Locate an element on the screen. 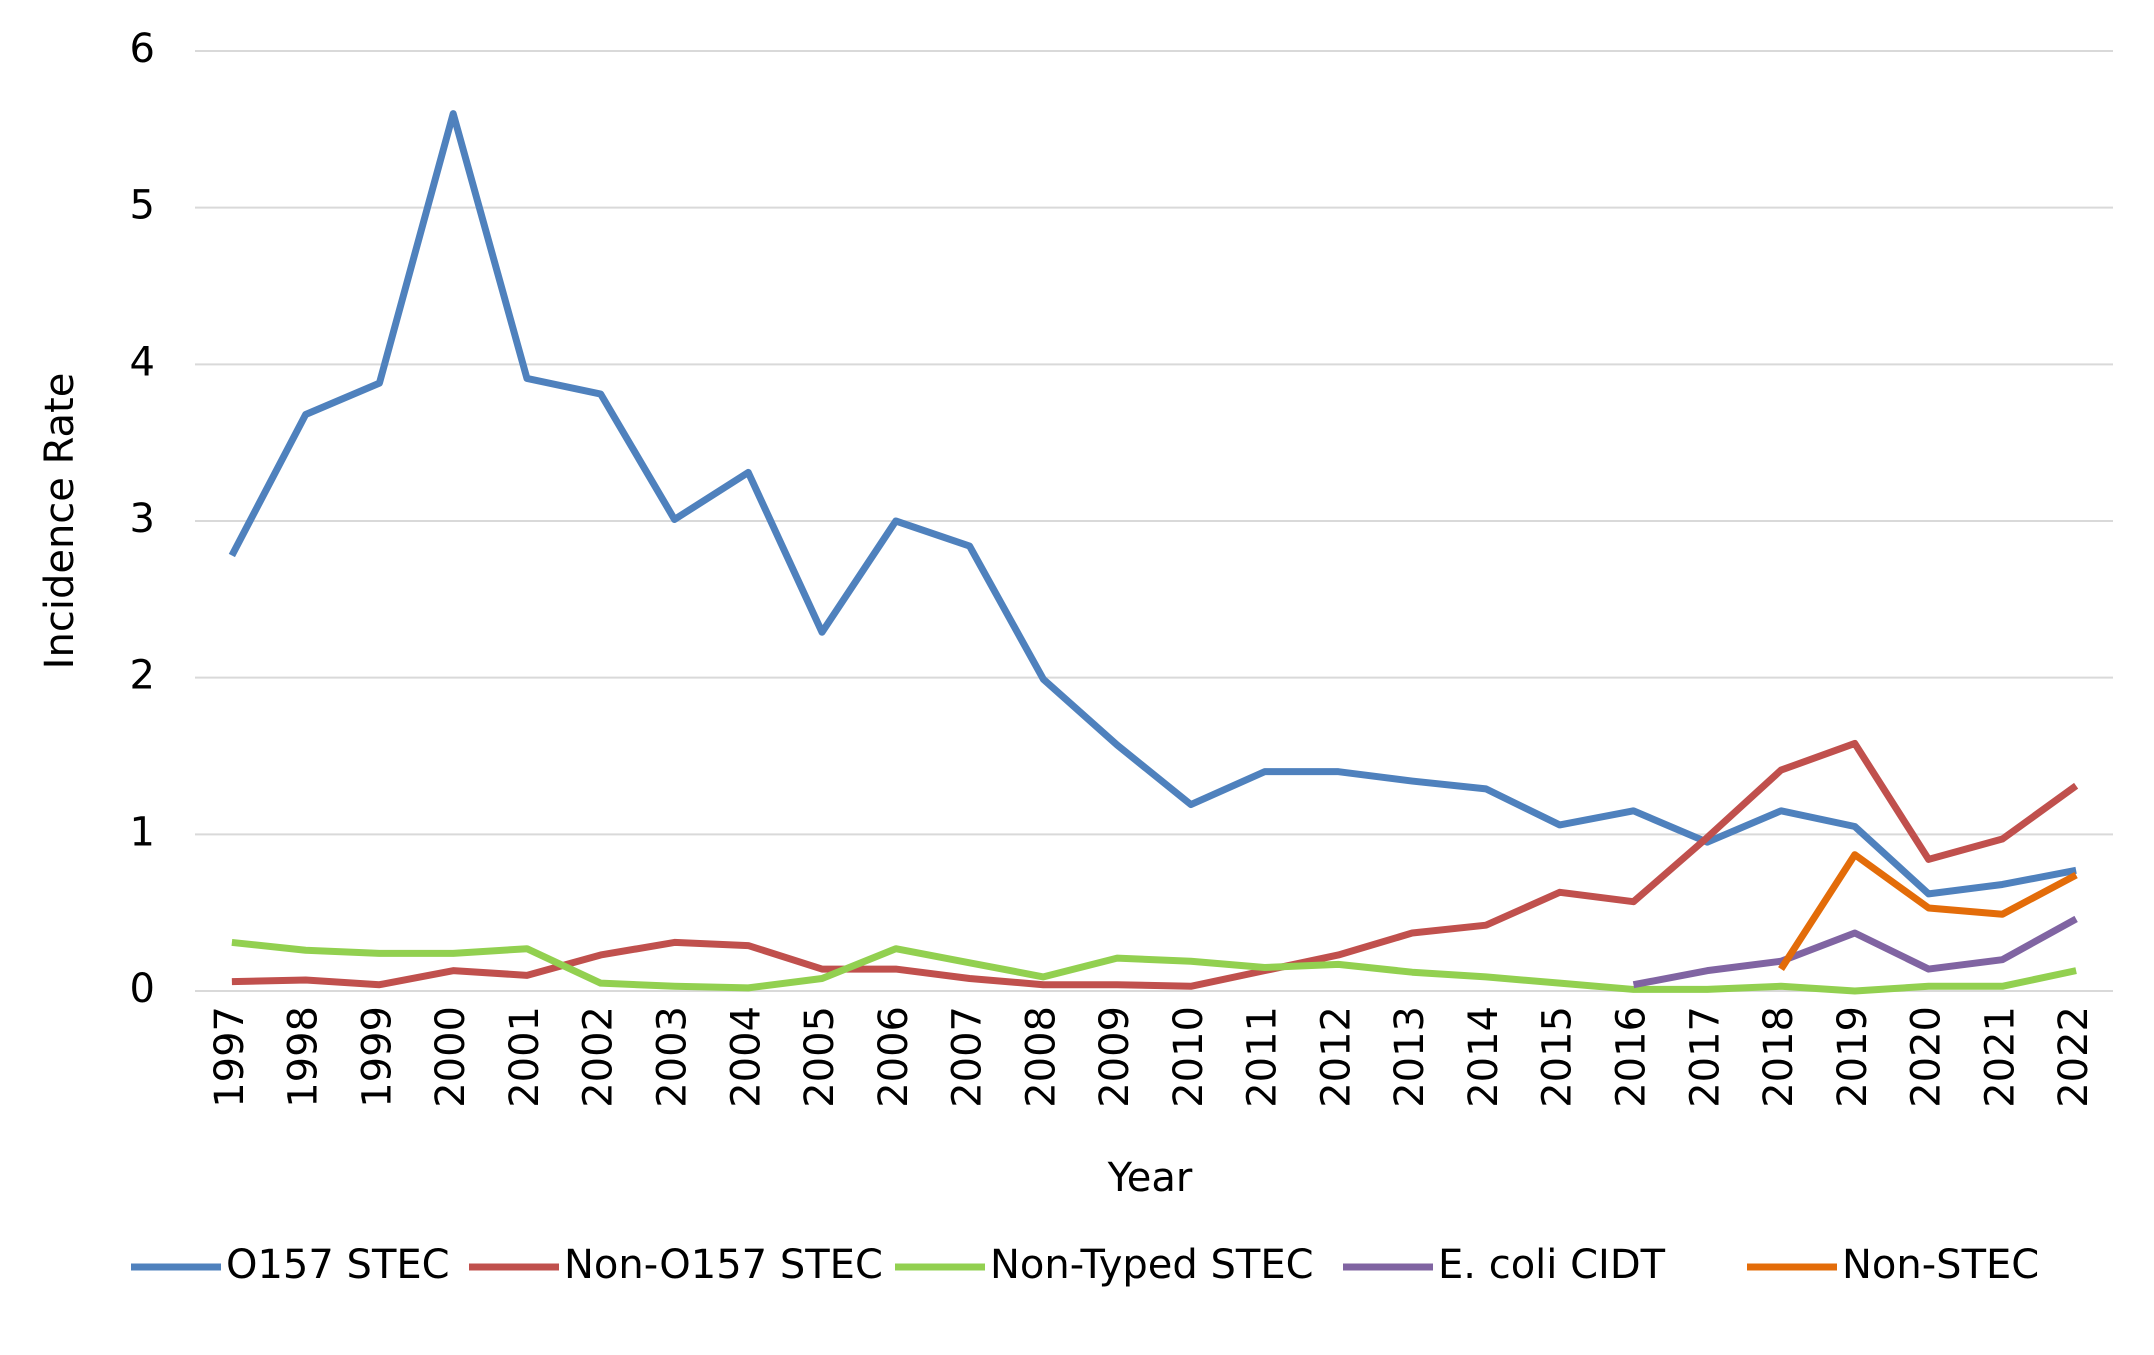  x-tick-label: 2019 is located at coordinates (1853, 1057).